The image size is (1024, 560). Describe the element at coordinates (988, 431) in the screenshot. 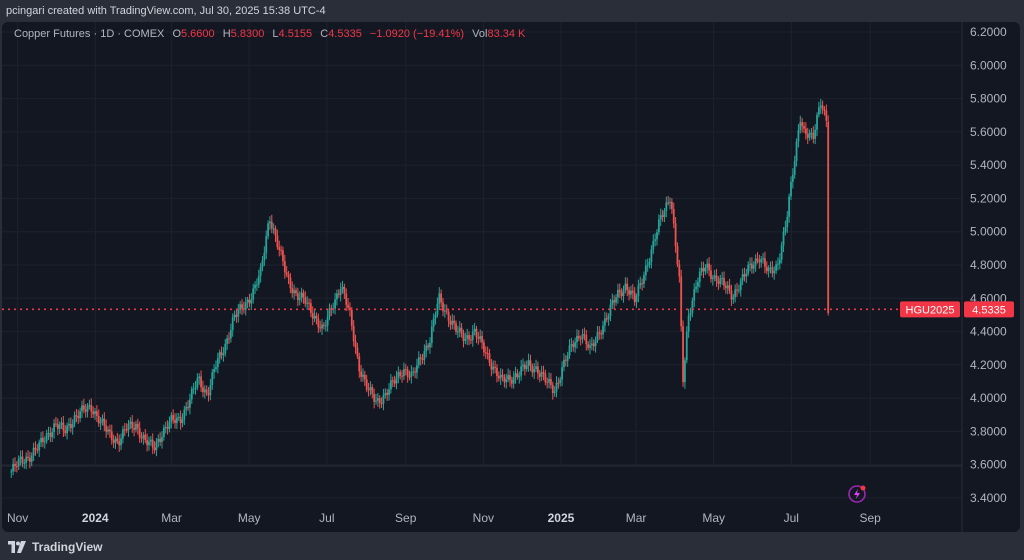

I see `y-tick-label: 3.8000` at that location.